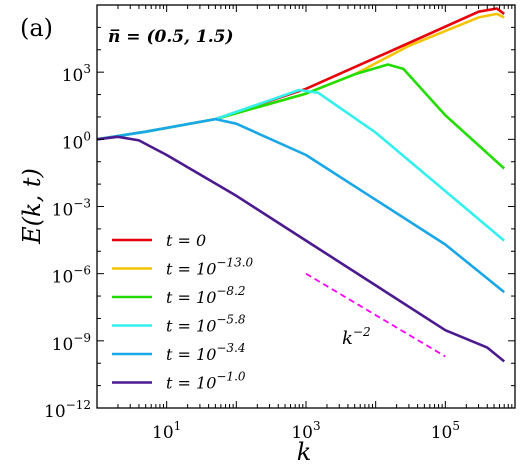 The width and height of the screenshot is (525, 467). I want to click on y-tick-label: 10³, so click(76, 74).